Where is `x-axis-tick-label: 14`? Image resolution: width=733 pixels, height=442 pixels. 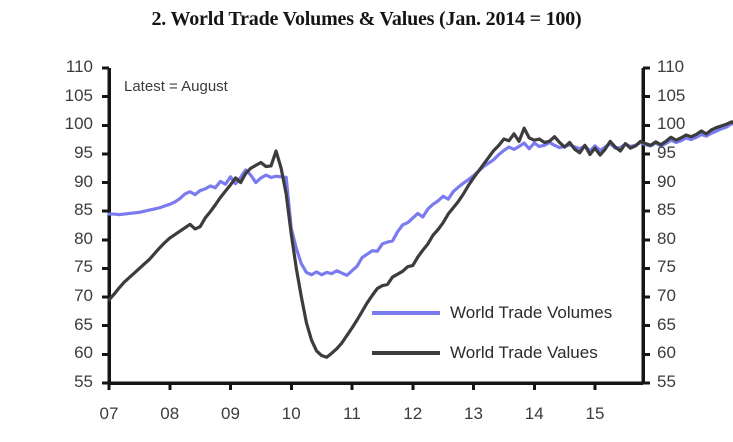
x-axis-tick-label: 14 is located at coordinates (534, 413).